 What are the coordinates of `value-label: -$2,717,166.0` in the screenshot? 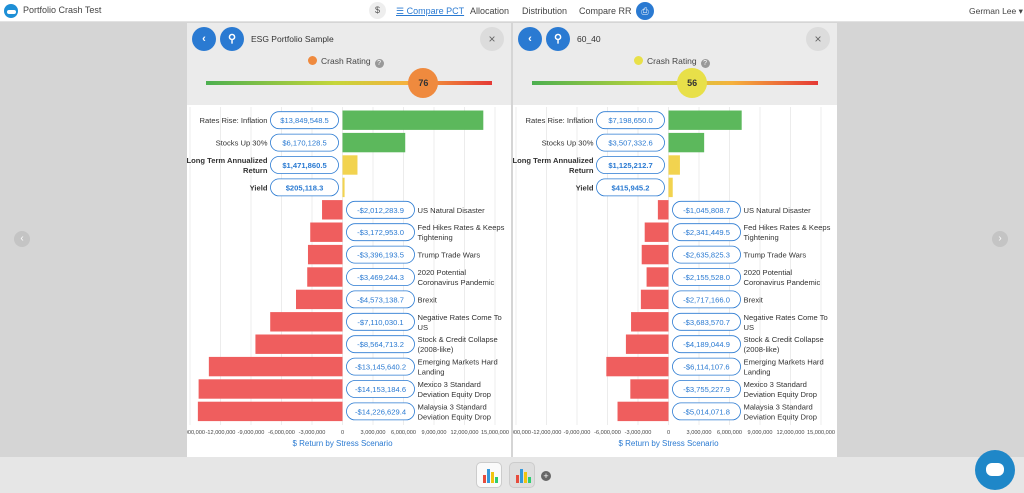 It's located at (706, 299).